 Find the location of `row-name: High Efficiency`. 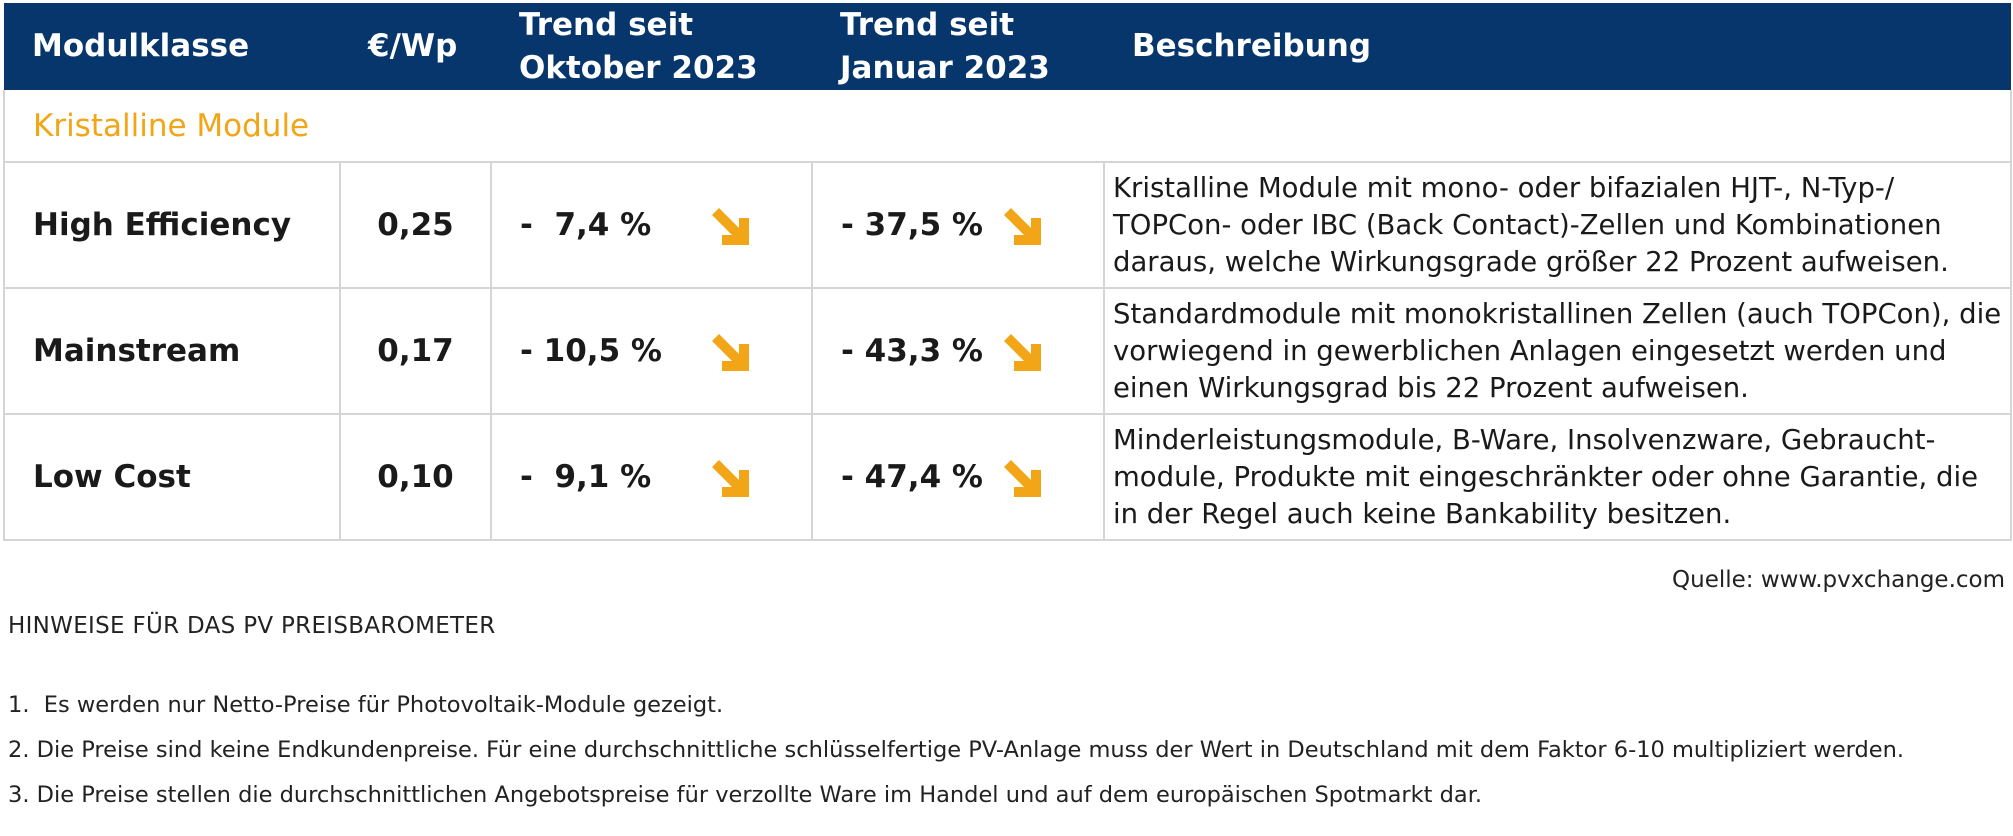

row-name: High Efficiency is located at coordinates (172, 225).